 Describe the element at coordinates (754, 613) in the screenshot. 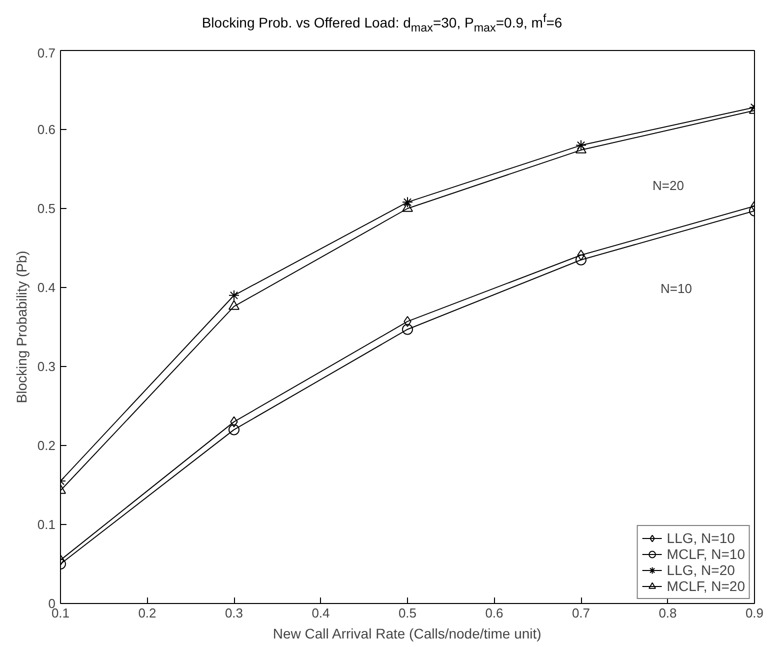

I see `x-tick-label: 0.9` at that location.